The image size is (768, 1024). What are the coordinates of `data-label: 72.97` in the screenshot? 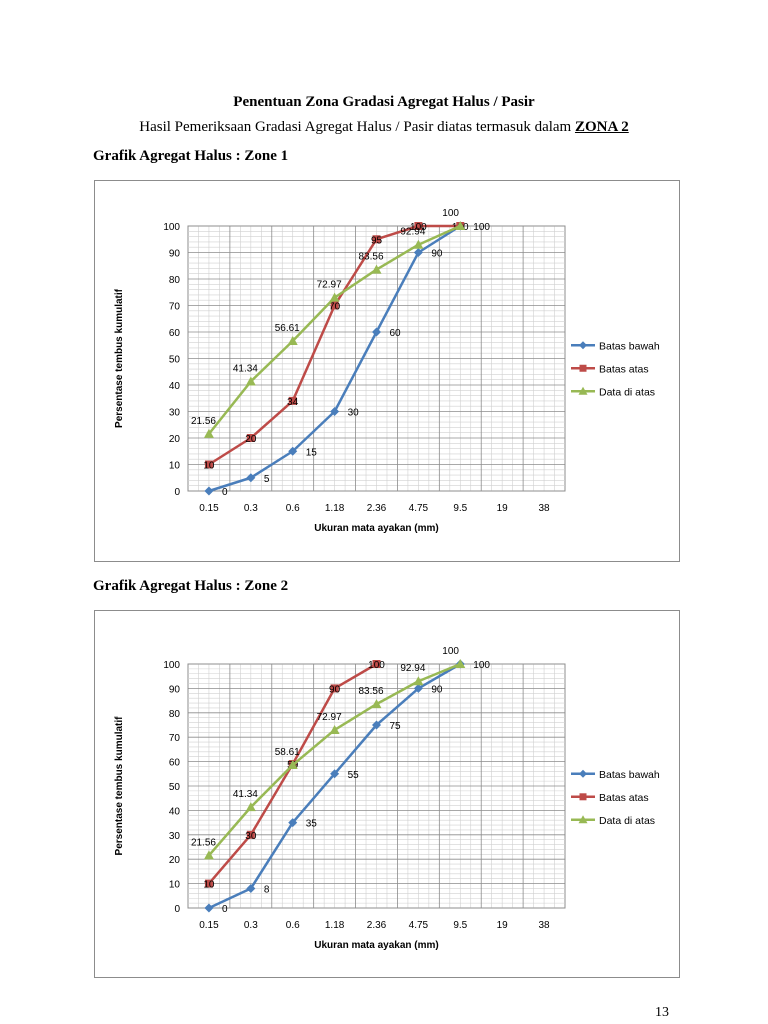 It's located at (329, 285).